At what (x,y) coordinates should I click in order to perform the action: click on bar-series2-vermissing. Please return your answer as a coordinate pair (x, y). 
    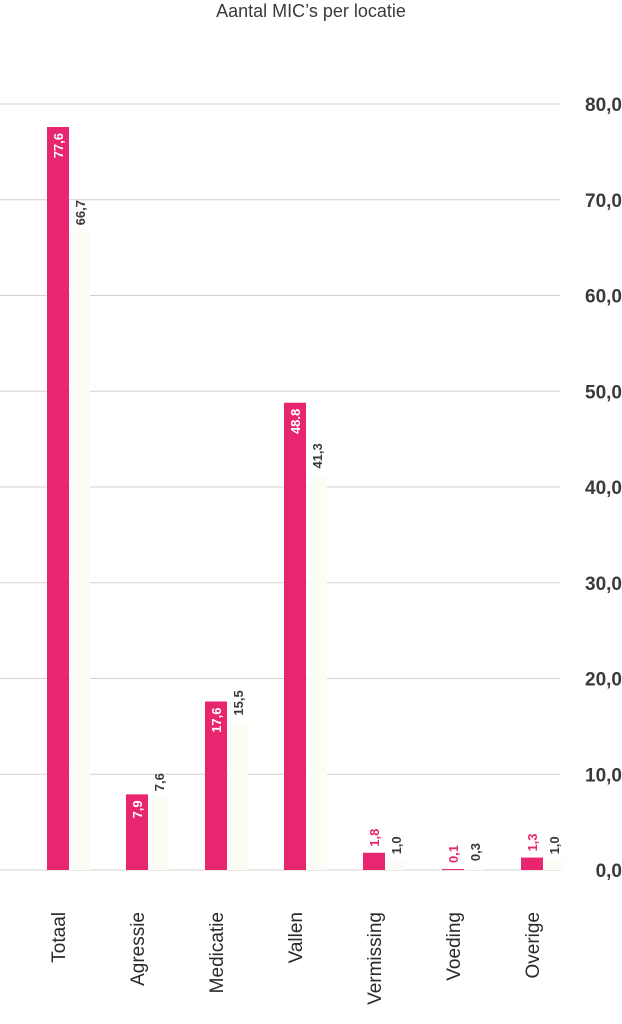
    Looking at the image, I should click on (396, 865).